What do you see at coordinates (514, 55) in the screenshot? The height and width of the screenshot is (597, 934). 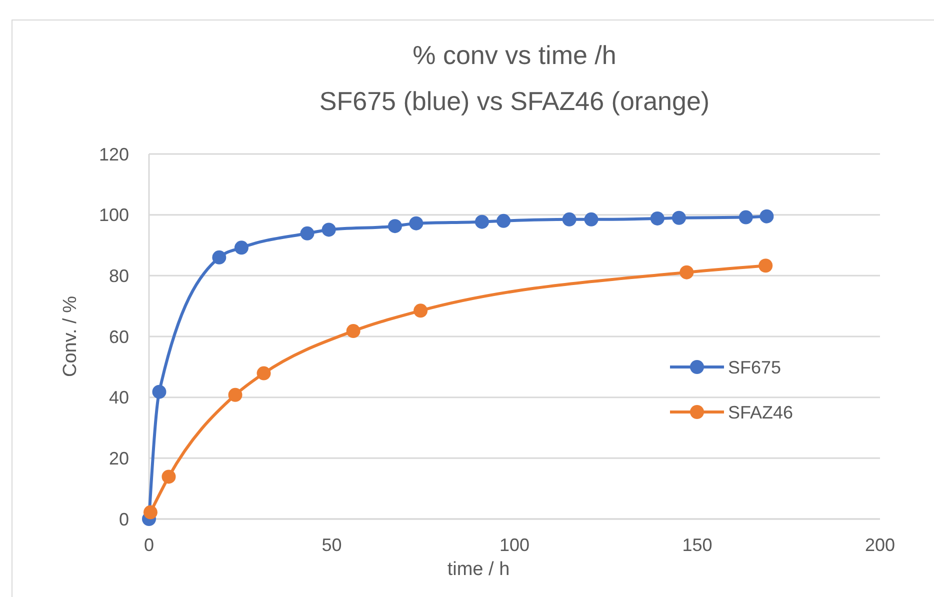 I see `chart-title: % conv vs time /h` at bounding box center [514, 55].